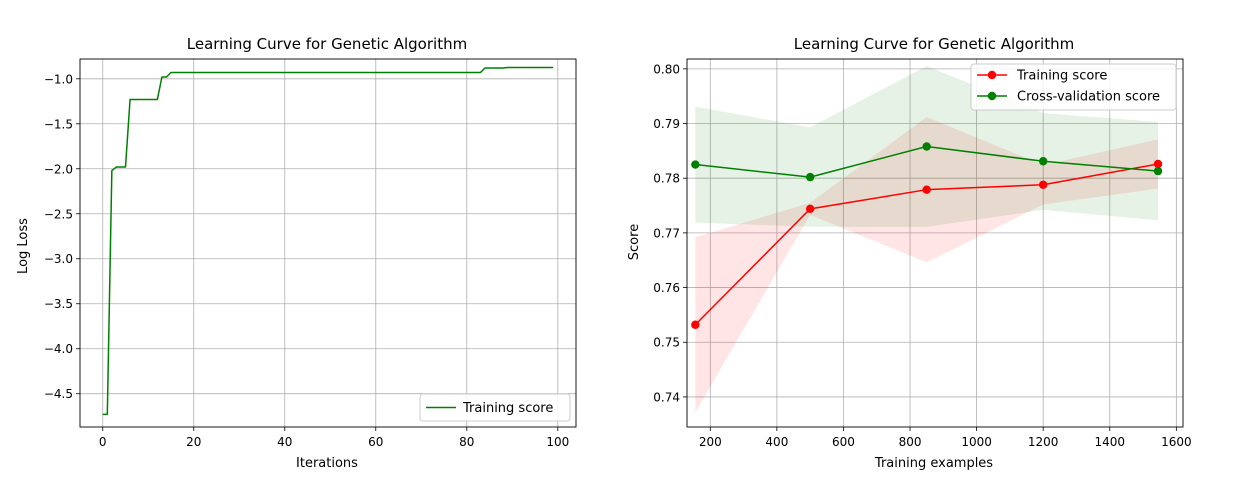  What do you see at coordinates (58, 259) in the screenshot?
I see `y-tick-label: −3.0` at bounding box center [58, 259].